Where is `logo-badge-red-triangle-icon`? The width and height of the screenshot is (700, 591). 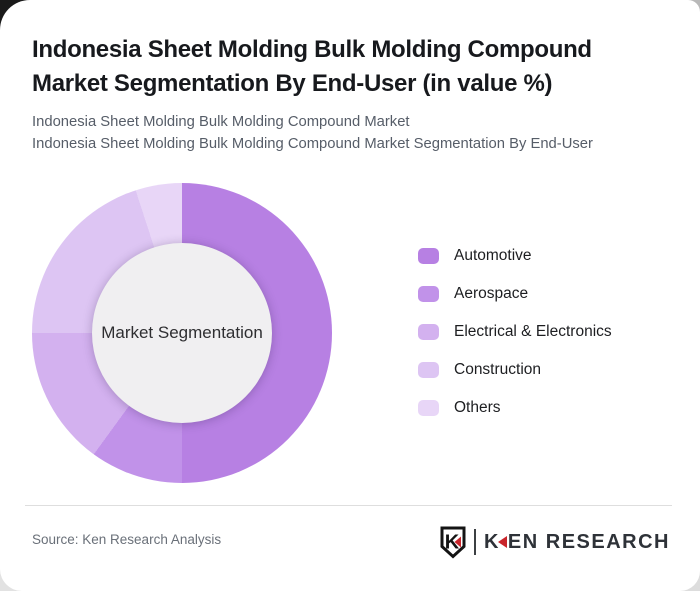 logo-badge-red-triangle-icon is located at coordinates (457, 541).